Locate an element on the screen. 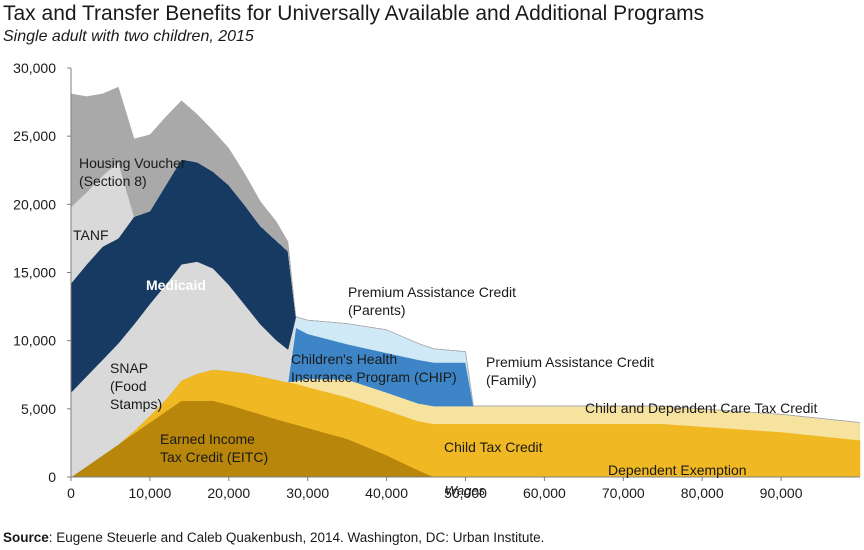 This screenshot has height=550, width=864. area-label-4: Earned Income Tax Credit (EITC) is located at coordinates (214, 448).